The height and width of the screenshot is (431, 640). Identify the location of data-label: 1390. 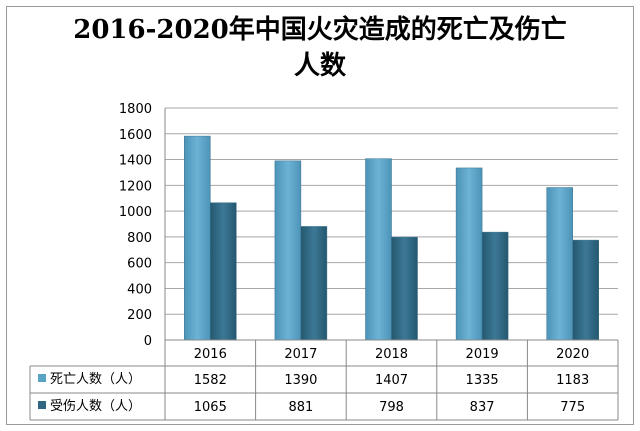
(300, 380).